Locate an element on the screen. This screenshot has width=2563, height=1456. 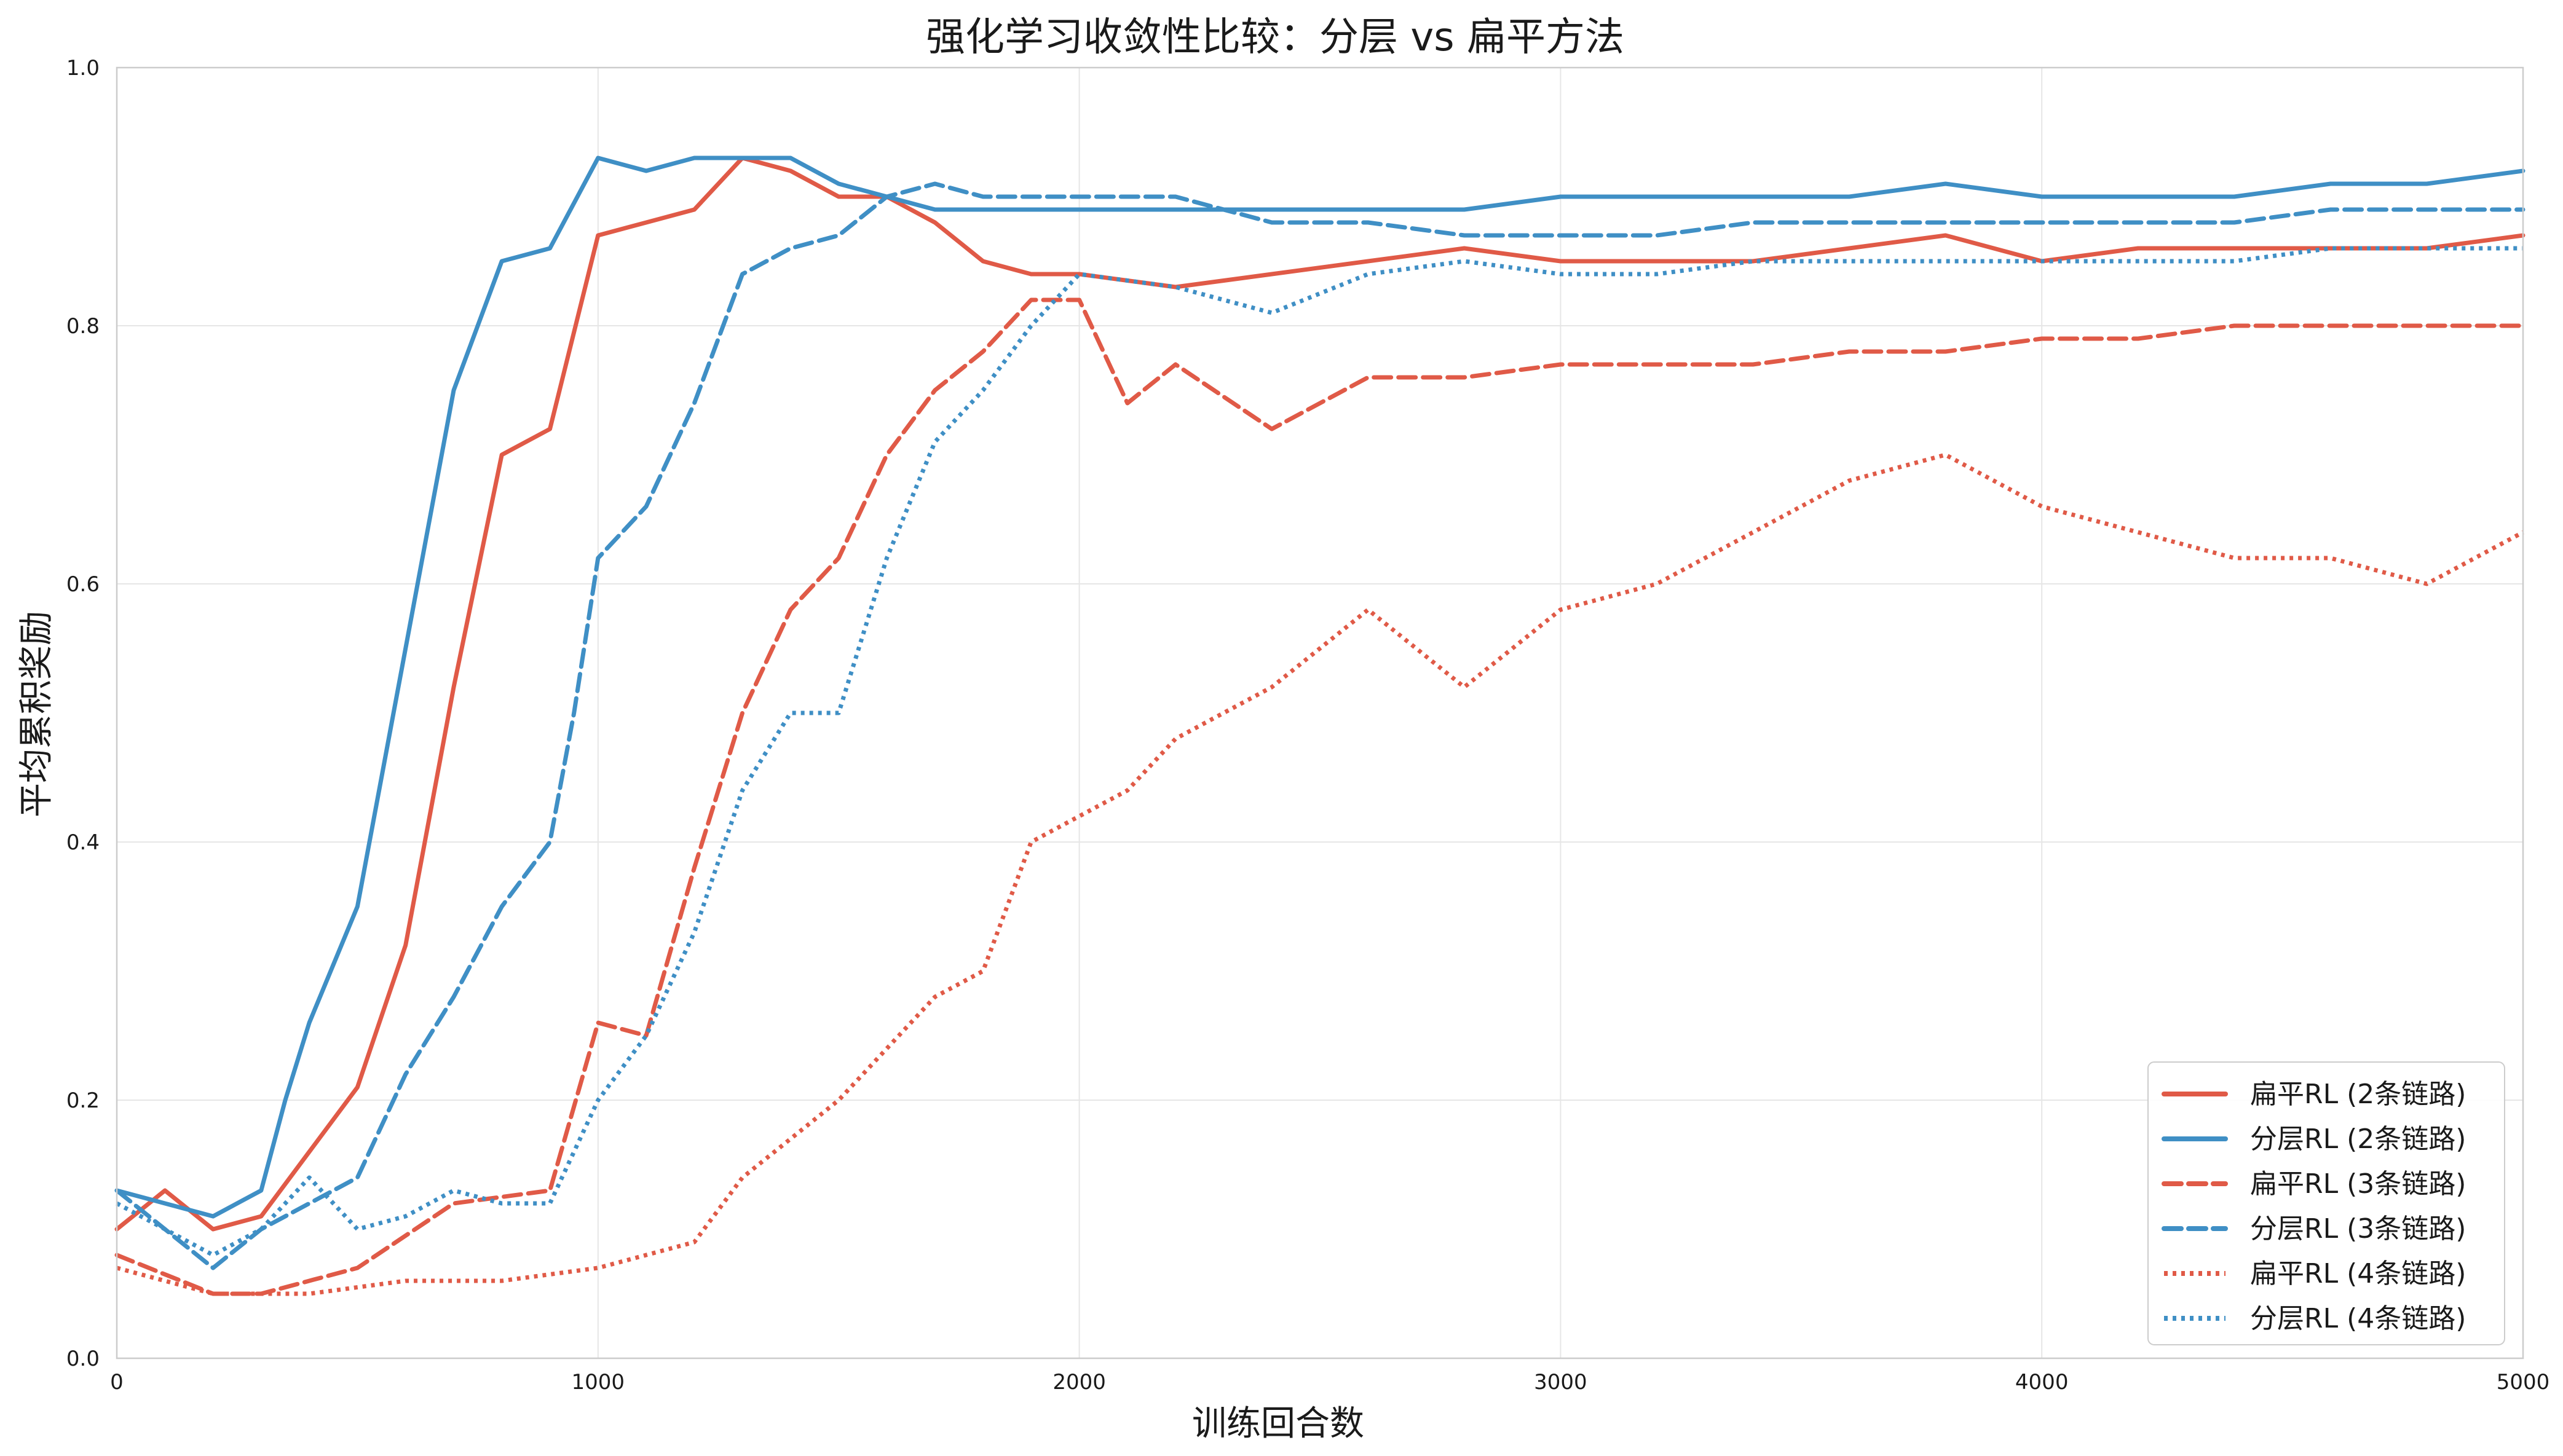
y-tick-label: 1.0 is located at coordinates (83, 68).